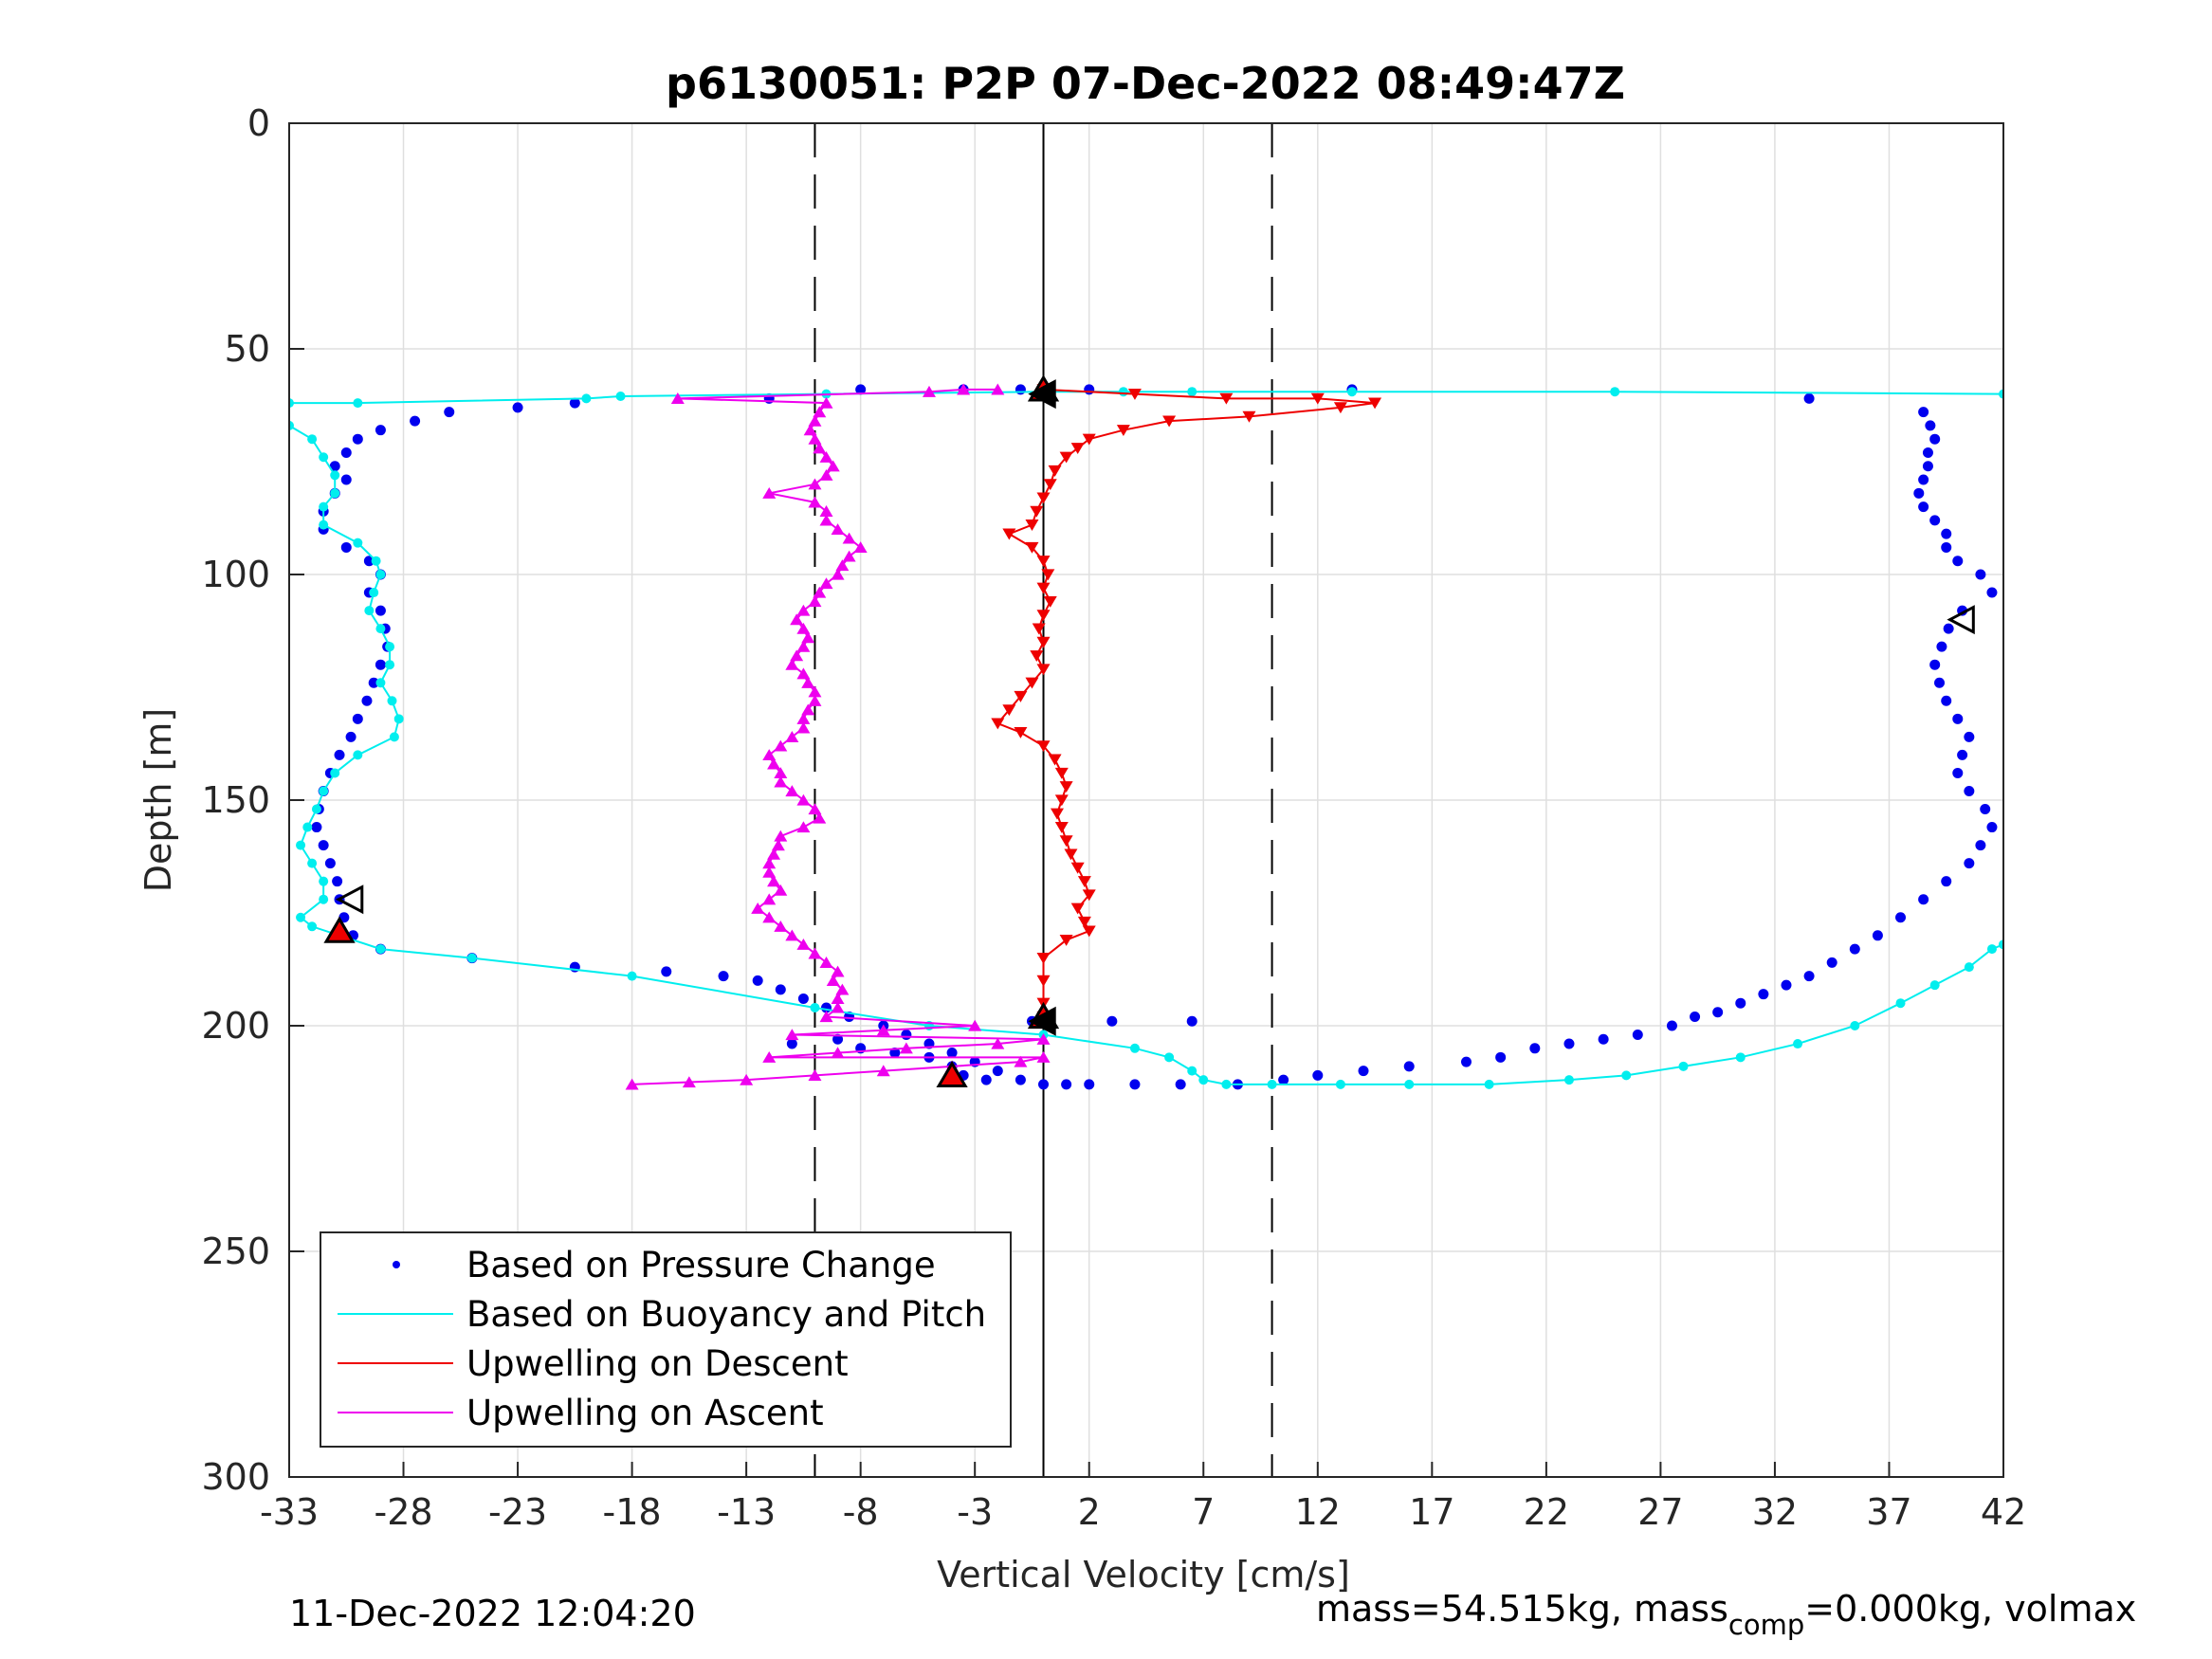 The height and width of the screenshot is (1659, 2212). What do you see at coordinates (289, 1512) in the screenshot?
I see `x-tick-label: -33` at bounding box center [289, 1512].